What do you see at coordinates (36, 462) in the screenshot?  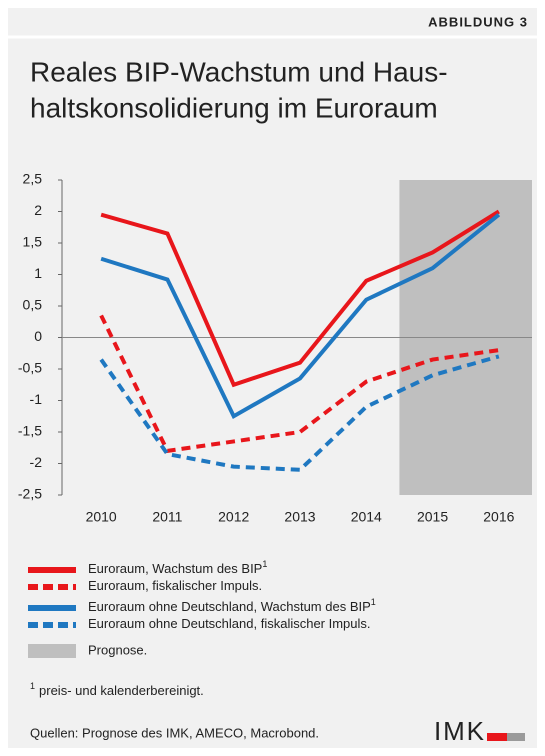 I see `y-tick-label: -2` at bounding box center [36, 462].